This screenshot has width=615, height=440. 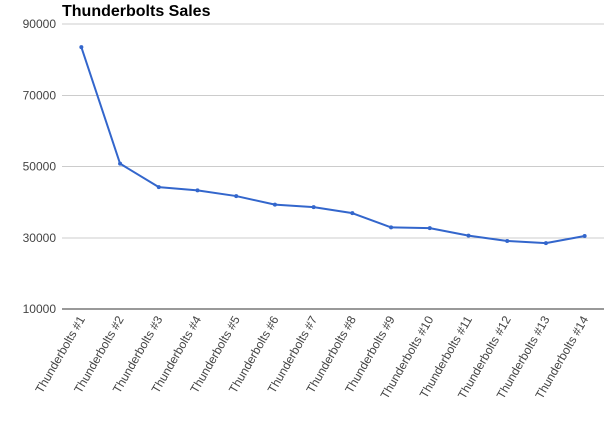 I want to click on y-tick-label: 10000, so click(x=40, y=309).